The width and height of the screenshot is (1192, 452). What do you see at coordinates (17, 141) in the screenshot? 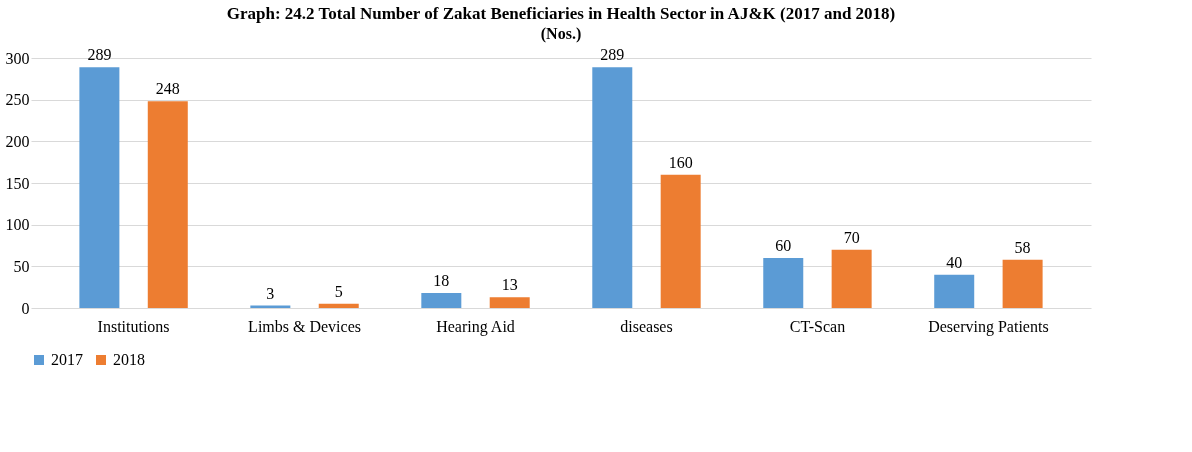
I see `y-tick-label: 200` at bounding box center [17, 141].